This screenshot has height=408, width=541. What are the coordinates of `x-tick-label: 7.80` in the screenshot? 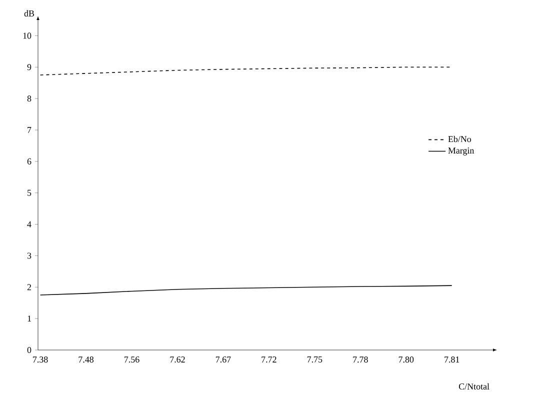 It's located at (406, 359).